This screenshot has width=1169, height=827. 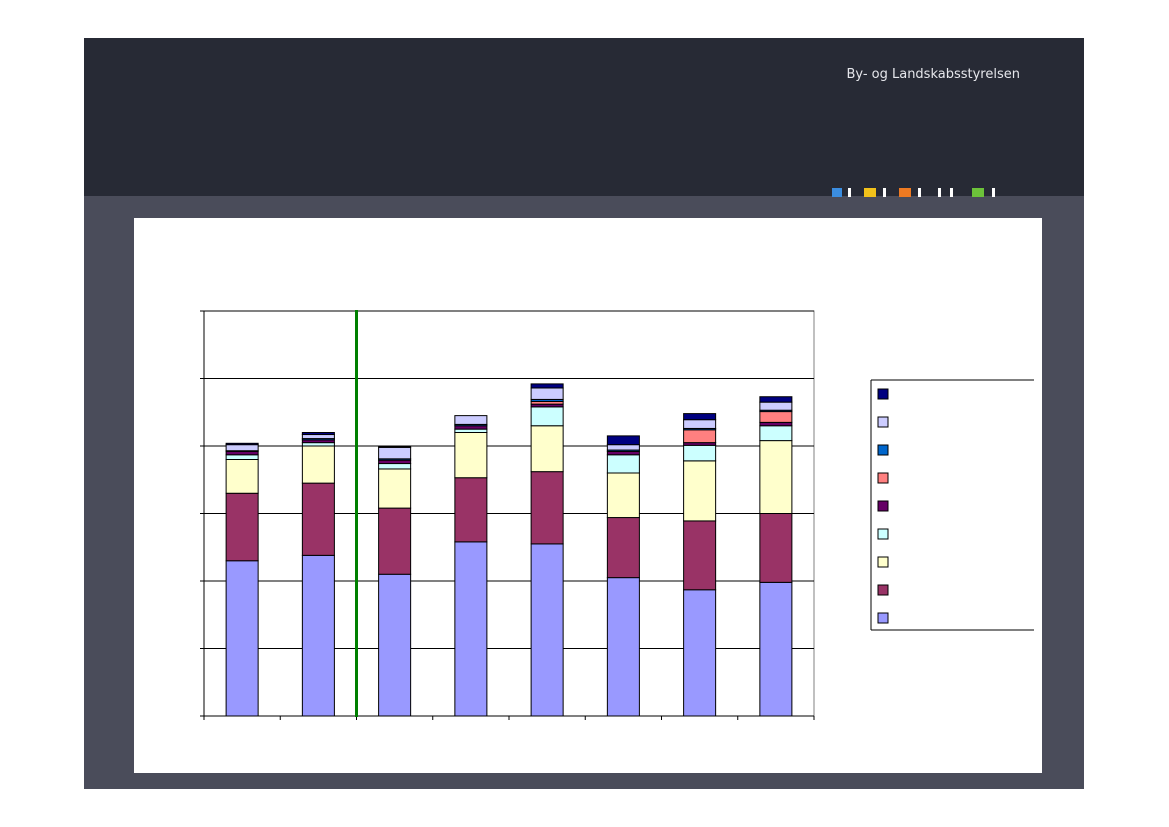 I want to click on legend, so click(x=952, y=505).